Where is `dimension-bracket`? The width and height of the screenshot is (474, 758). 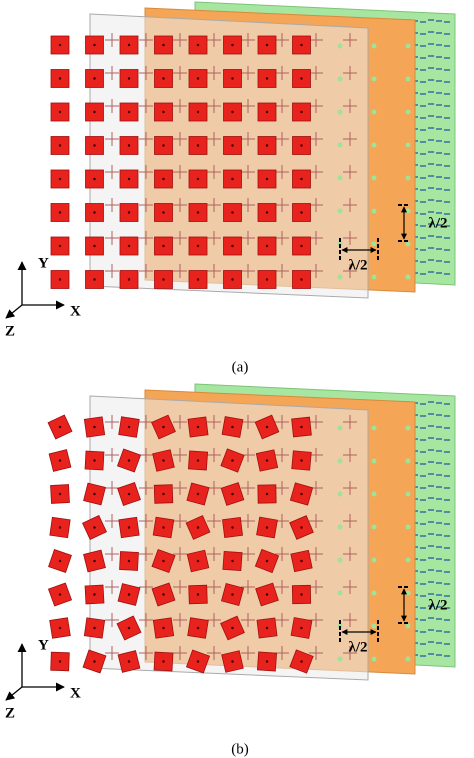 dimension-bracket is located at coordinates (359, 249).